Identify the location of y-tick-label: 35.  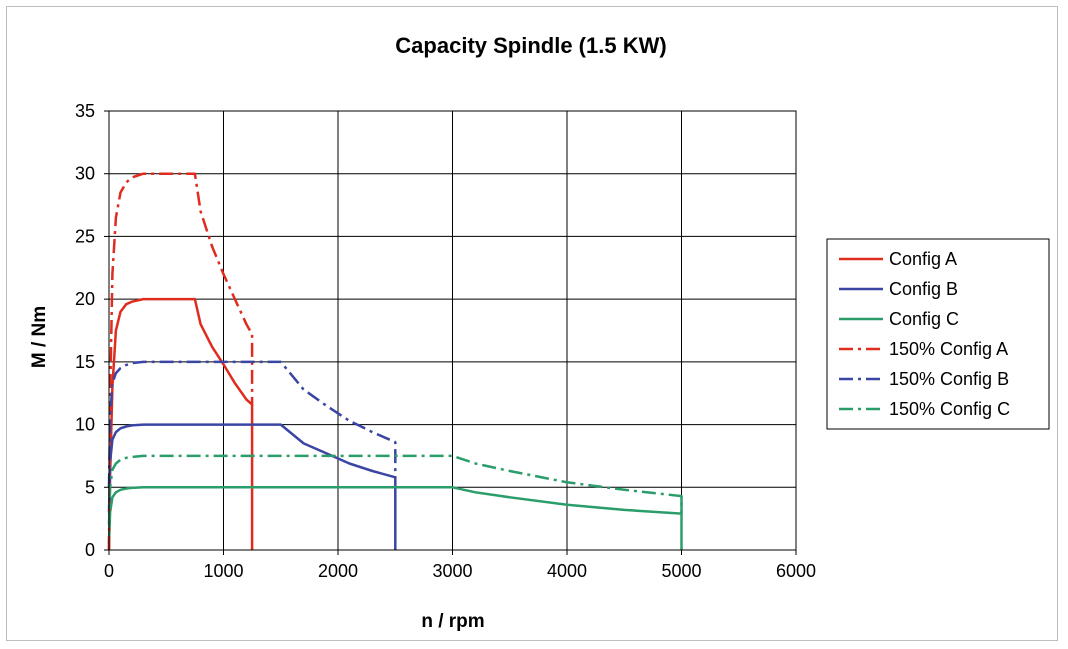
(85, 111).